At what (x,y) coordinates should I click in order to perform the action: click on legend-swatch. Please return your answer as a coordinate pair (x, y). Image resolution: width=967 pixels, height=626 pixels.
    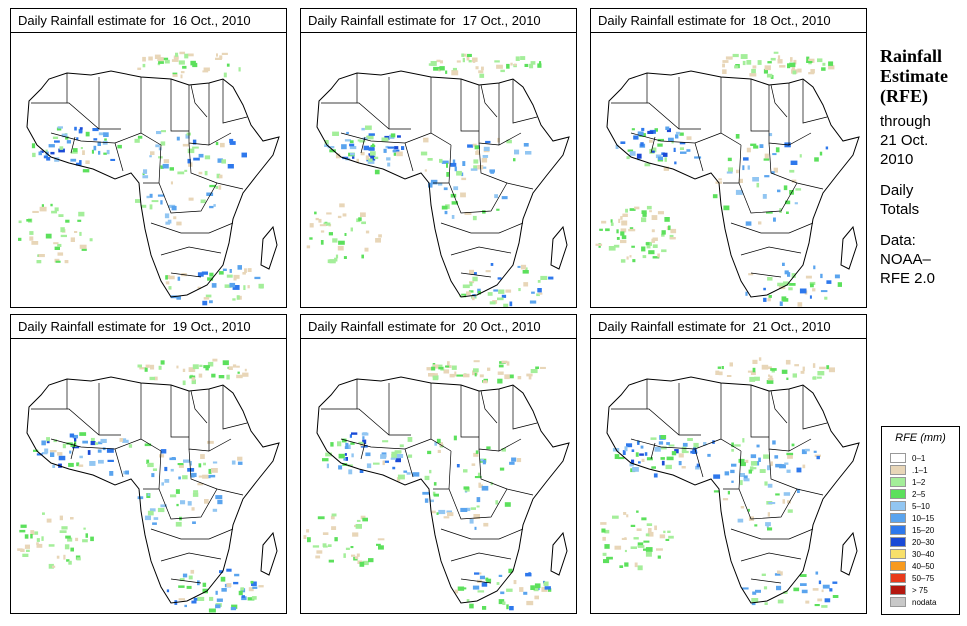
    Looking at the image, I should click on (898, 542).